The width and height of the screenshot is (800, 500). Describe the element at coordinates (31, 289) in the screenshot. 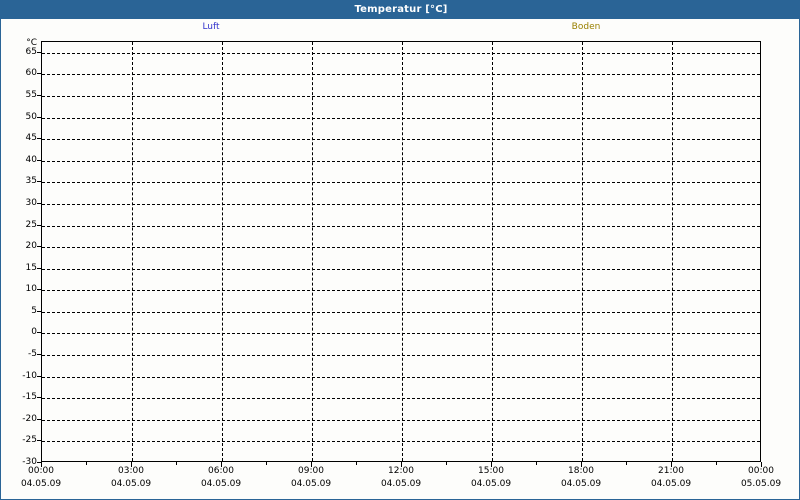

I see `y-tick-label: 10` at that location.